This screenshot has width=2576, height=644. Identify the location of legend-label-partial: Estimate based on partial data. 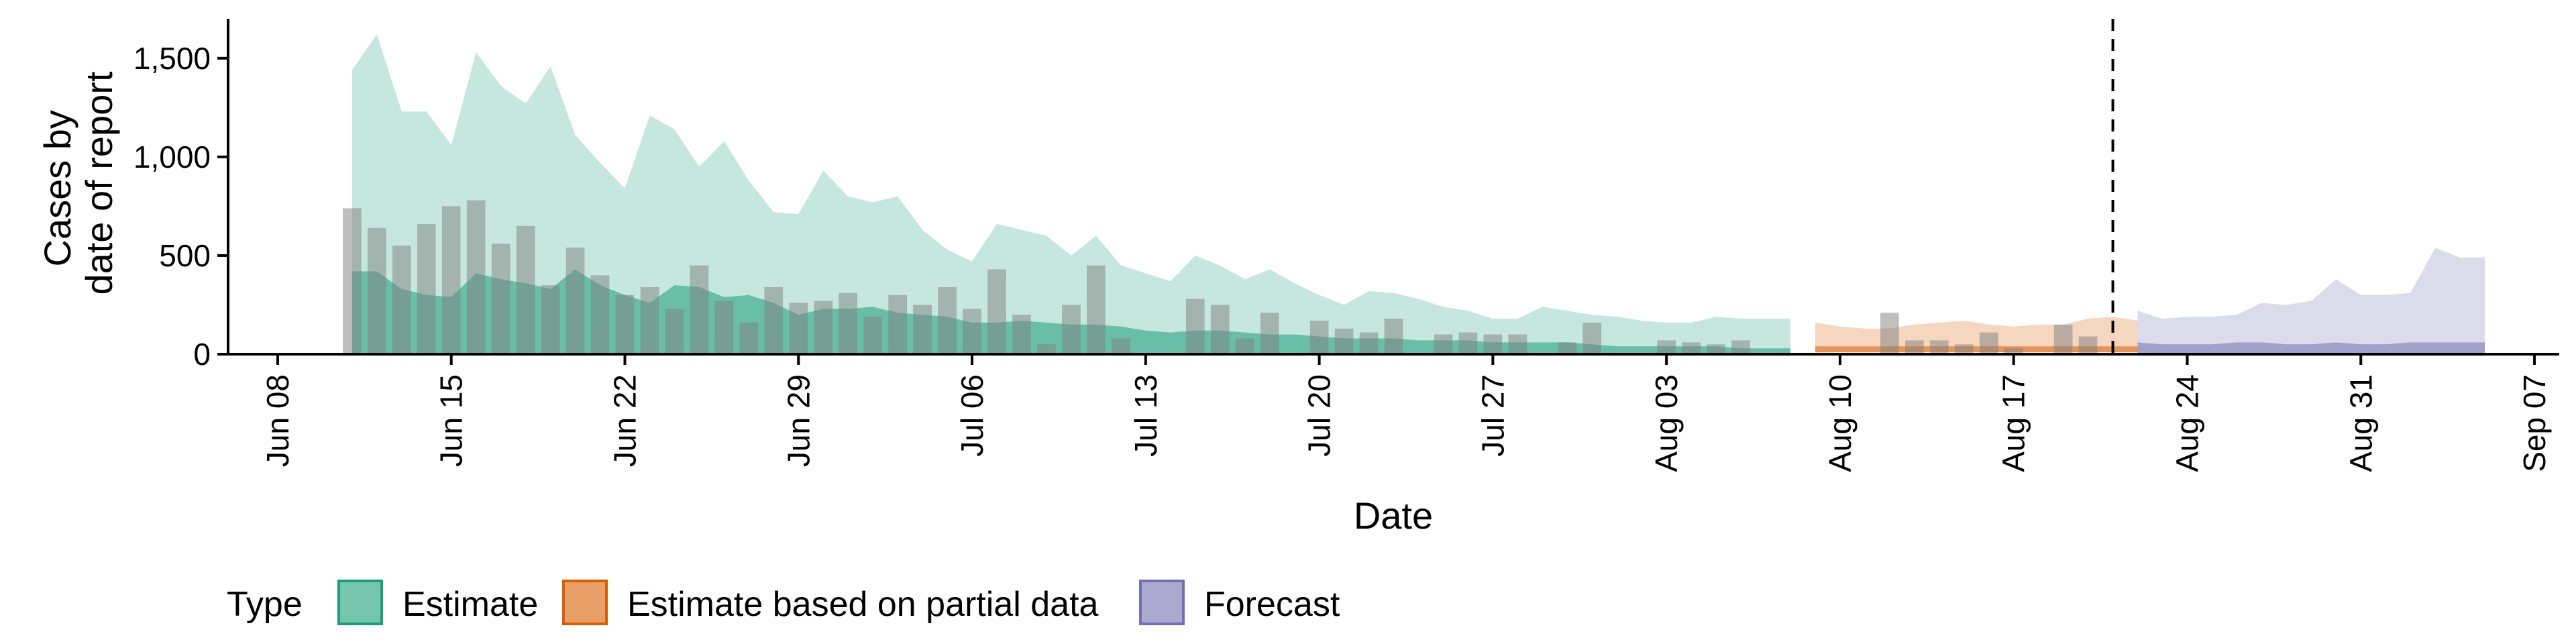
(863, 604).